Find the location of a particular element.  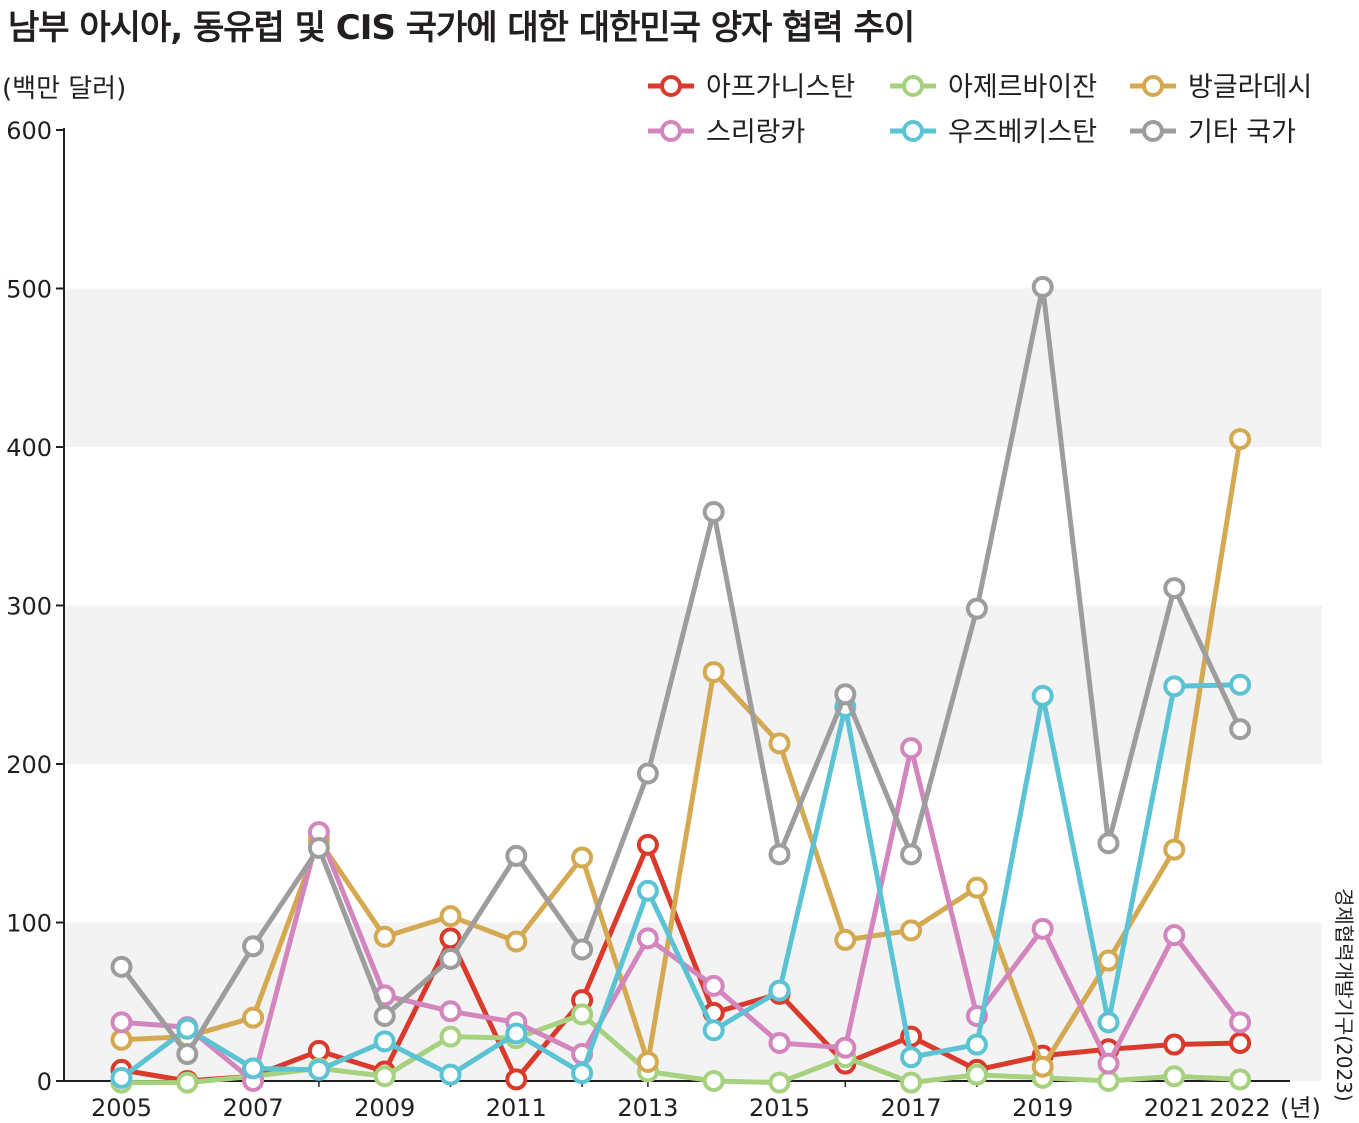

x-tick-label: 2013 is located at coordinates (647, 1108).